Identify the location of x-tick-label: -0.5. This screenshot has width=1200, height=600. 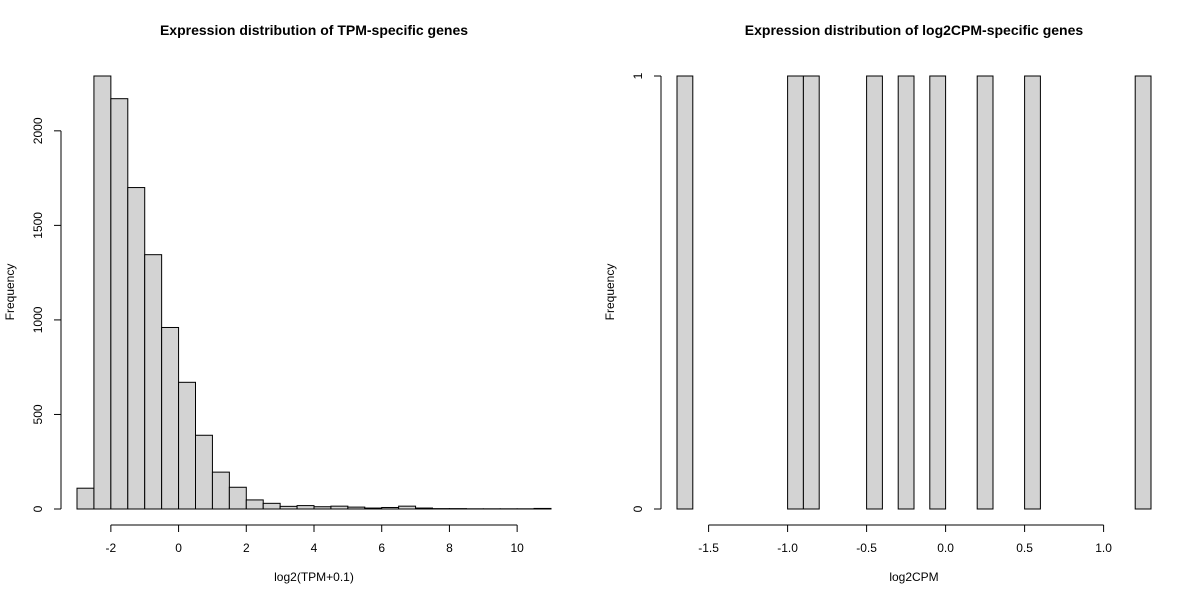
(866, 548).